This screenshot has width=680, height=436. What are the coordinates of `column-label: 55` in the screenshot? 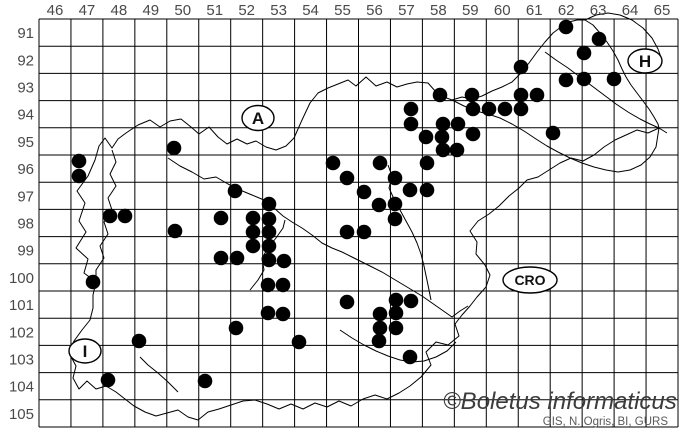 It's located at (342, 10).